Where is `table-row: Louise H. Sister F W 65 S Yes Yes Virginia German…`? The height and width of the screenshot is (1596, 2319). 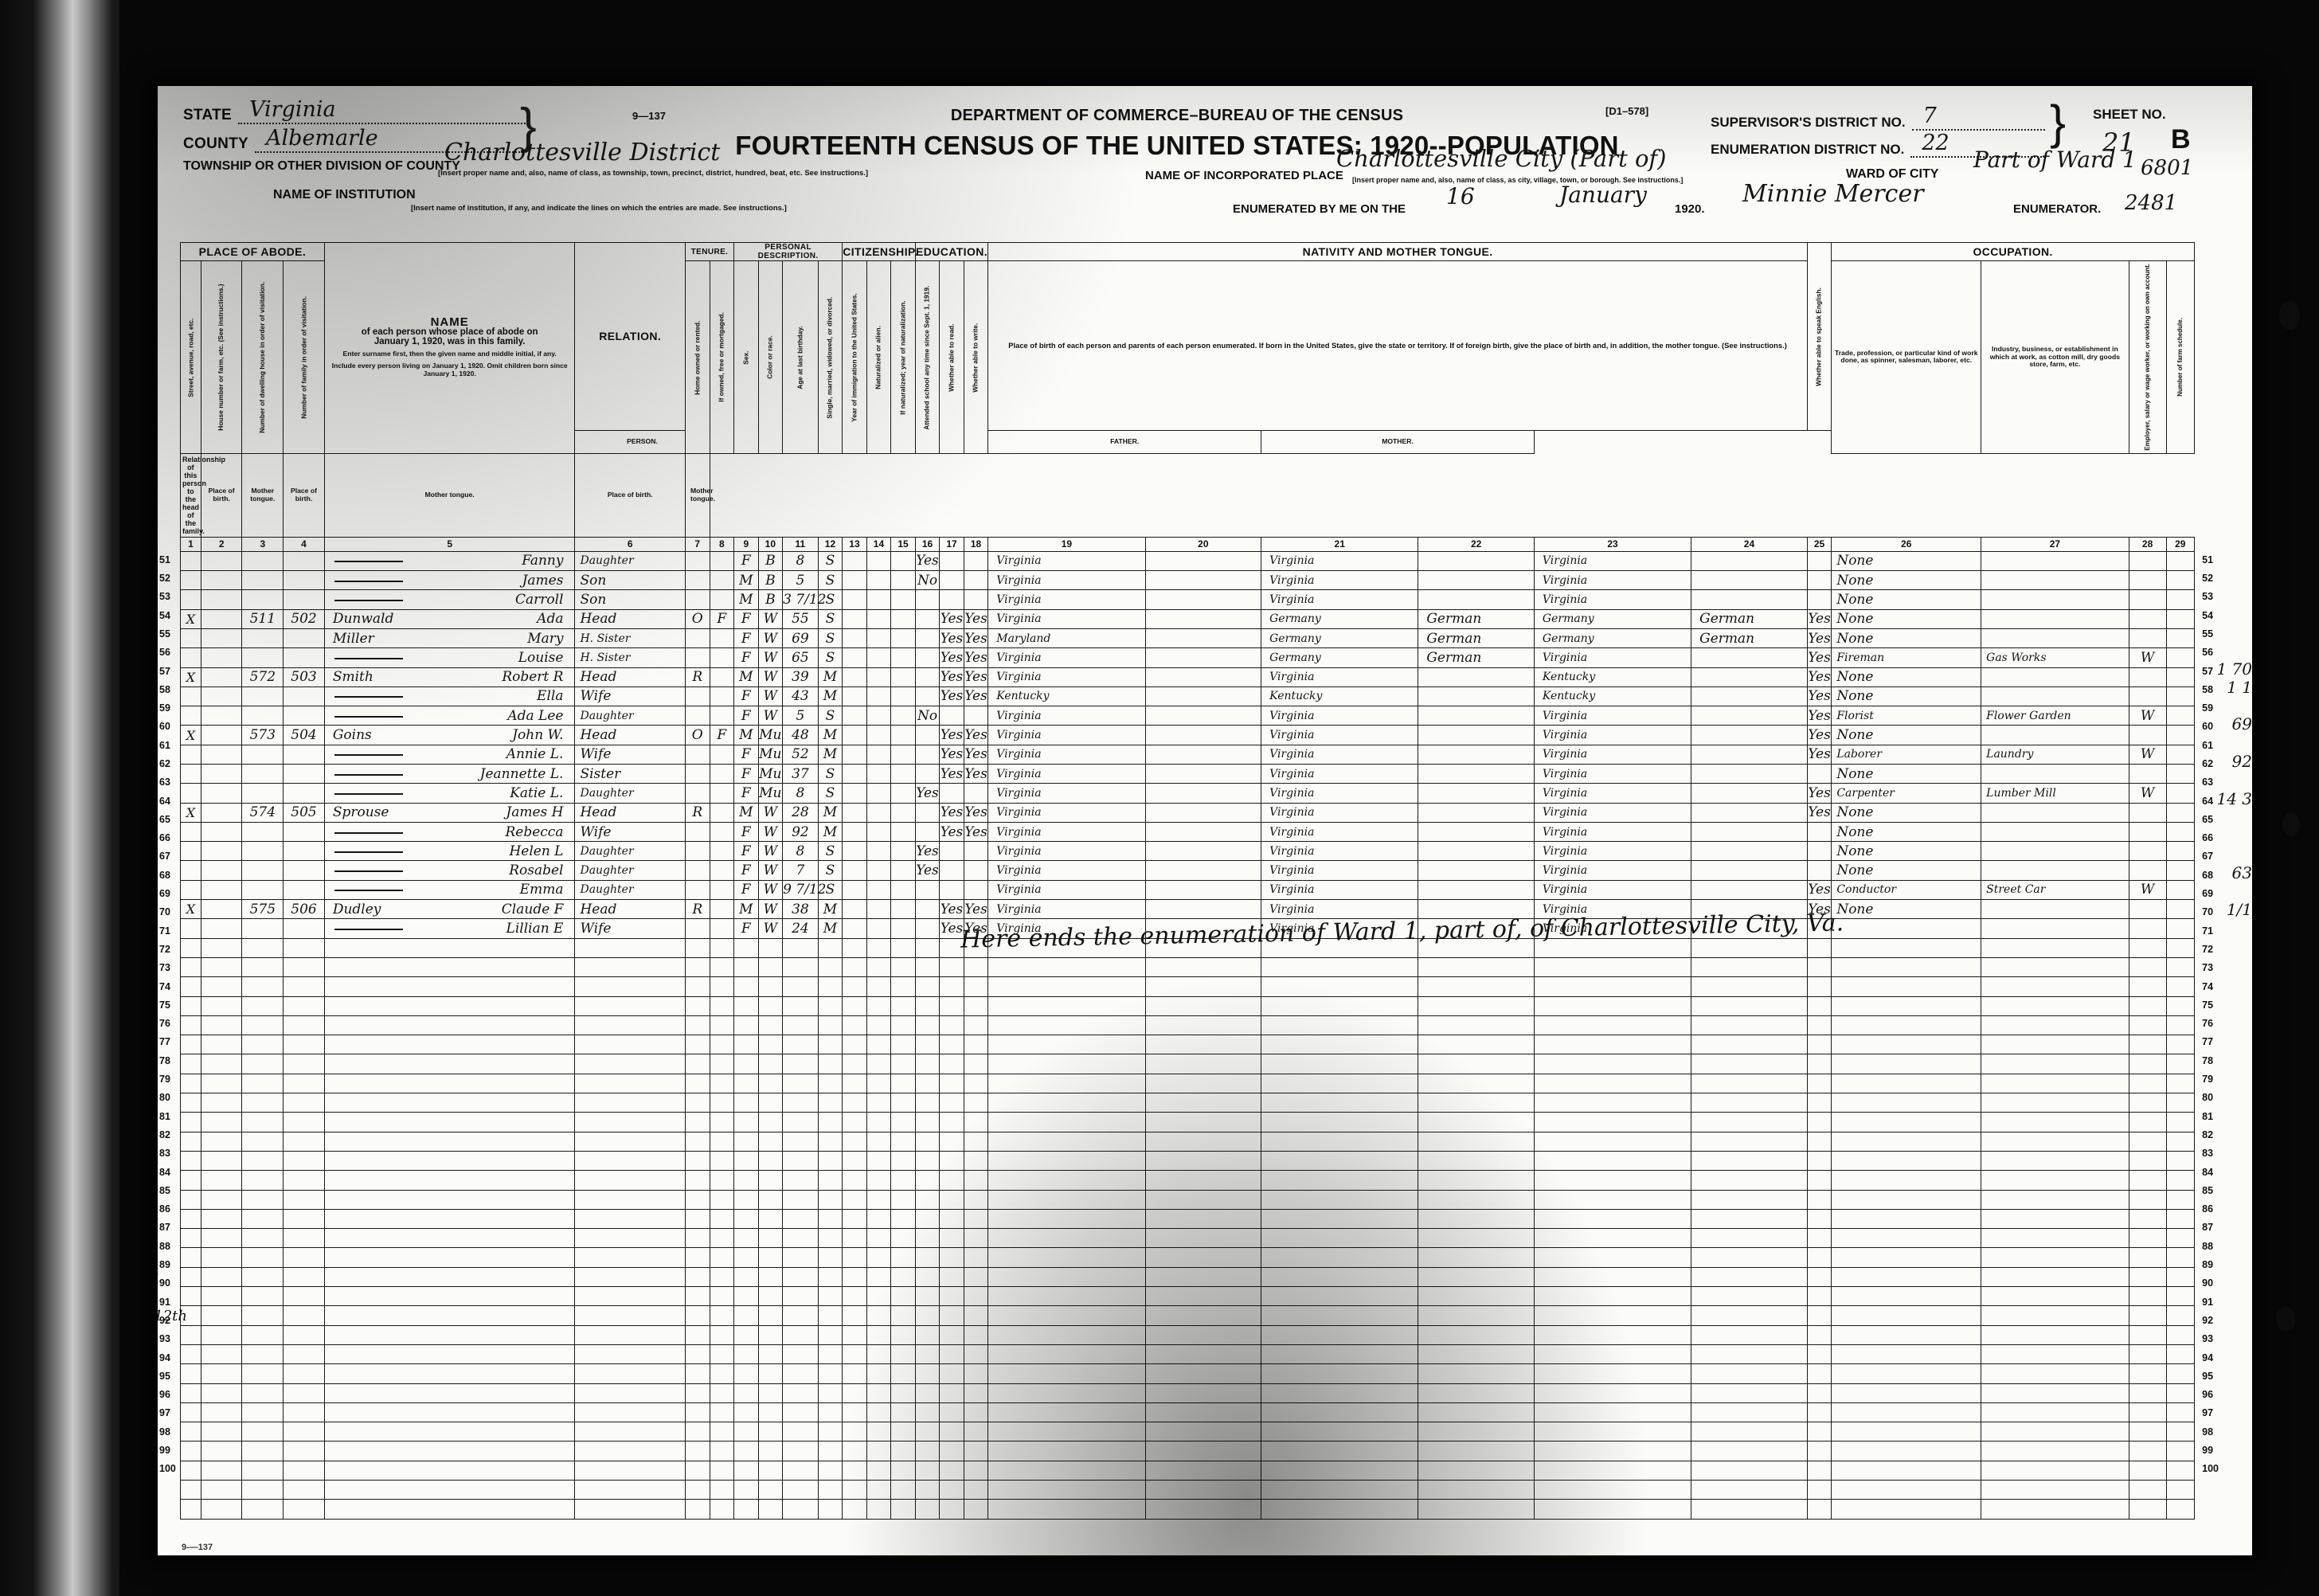
table-row: Louise H. Sister F W 65 S Yes Yes Virginia German… is located at coordinates (1188, 657).